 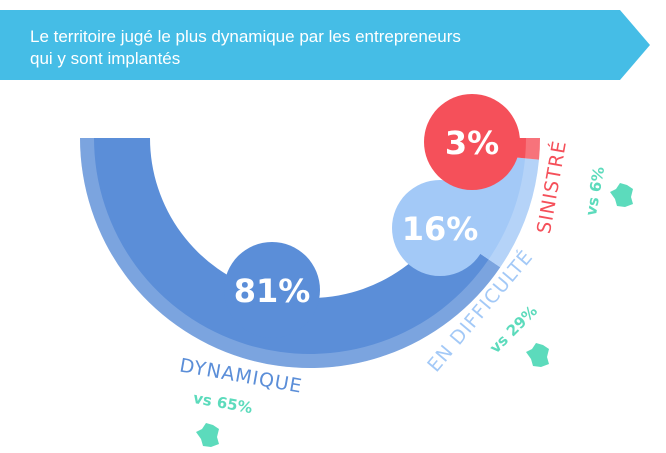 I want to click on comparison-label-sinistre: vs 6%, so click(x=595, y=191).